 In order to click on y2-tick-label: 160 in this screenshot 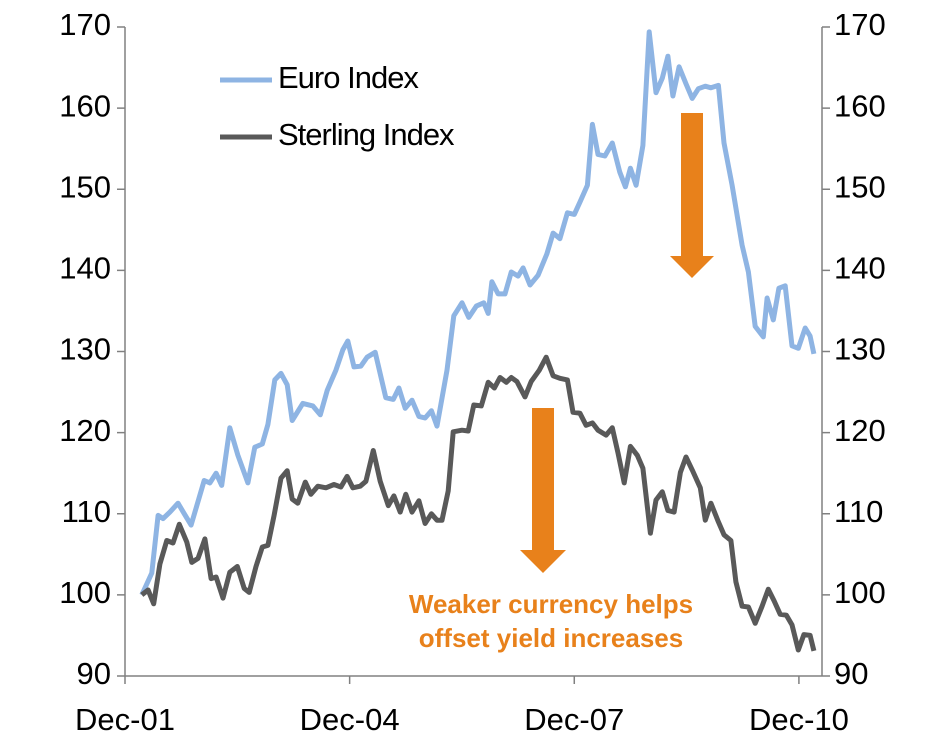, I will do `click(860, 105)`.